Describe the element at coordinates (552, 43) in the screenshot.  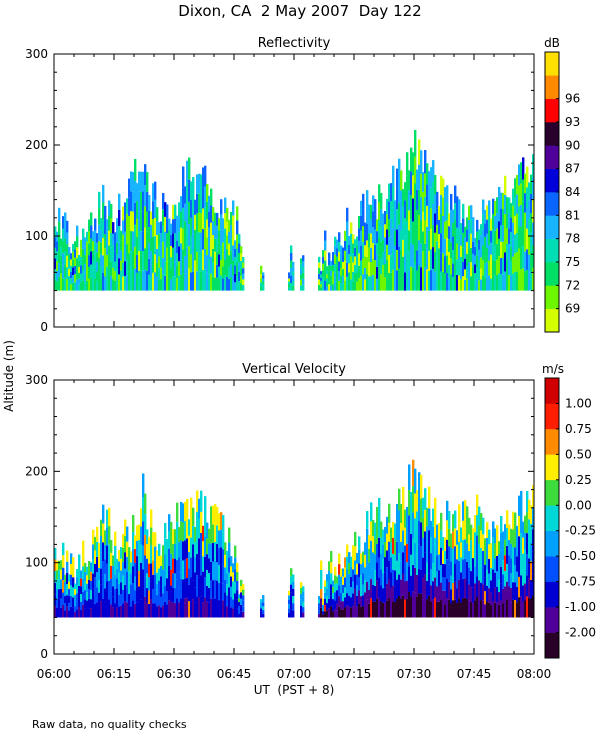
I see `reflectivity-units: dB` at that location.